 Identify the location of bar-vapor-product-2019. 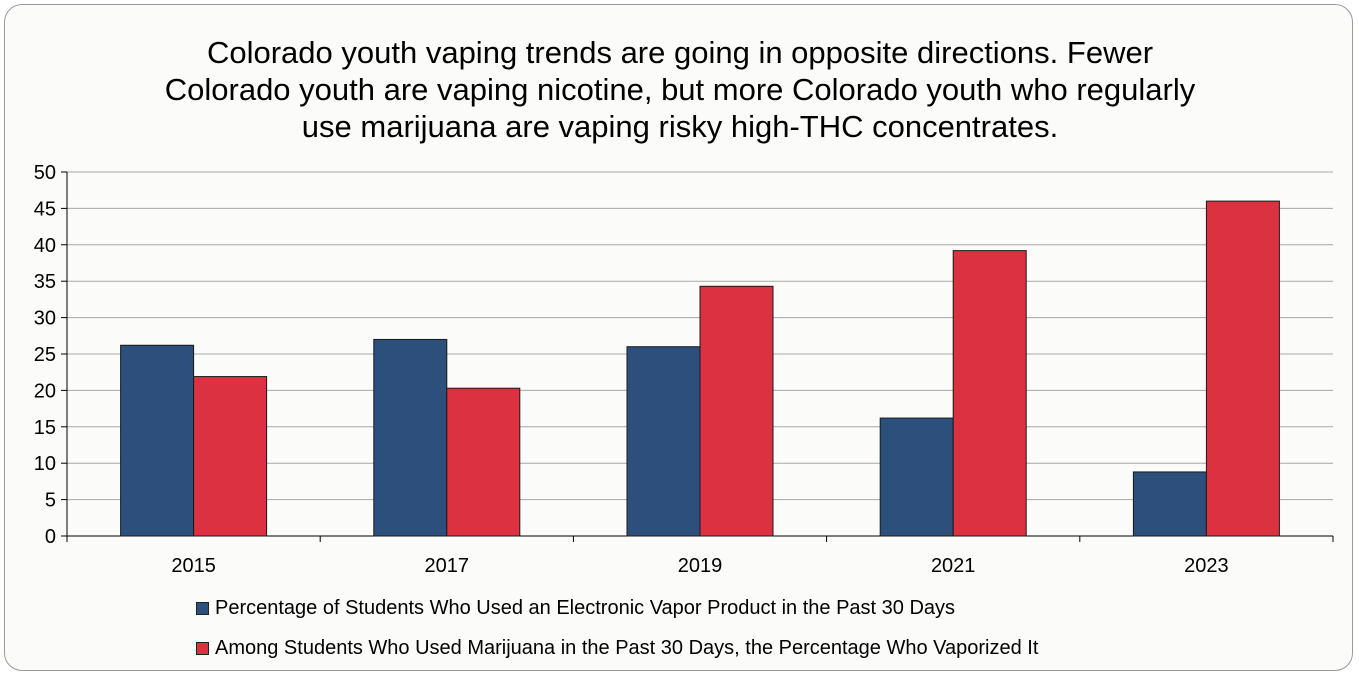
(663, 441).